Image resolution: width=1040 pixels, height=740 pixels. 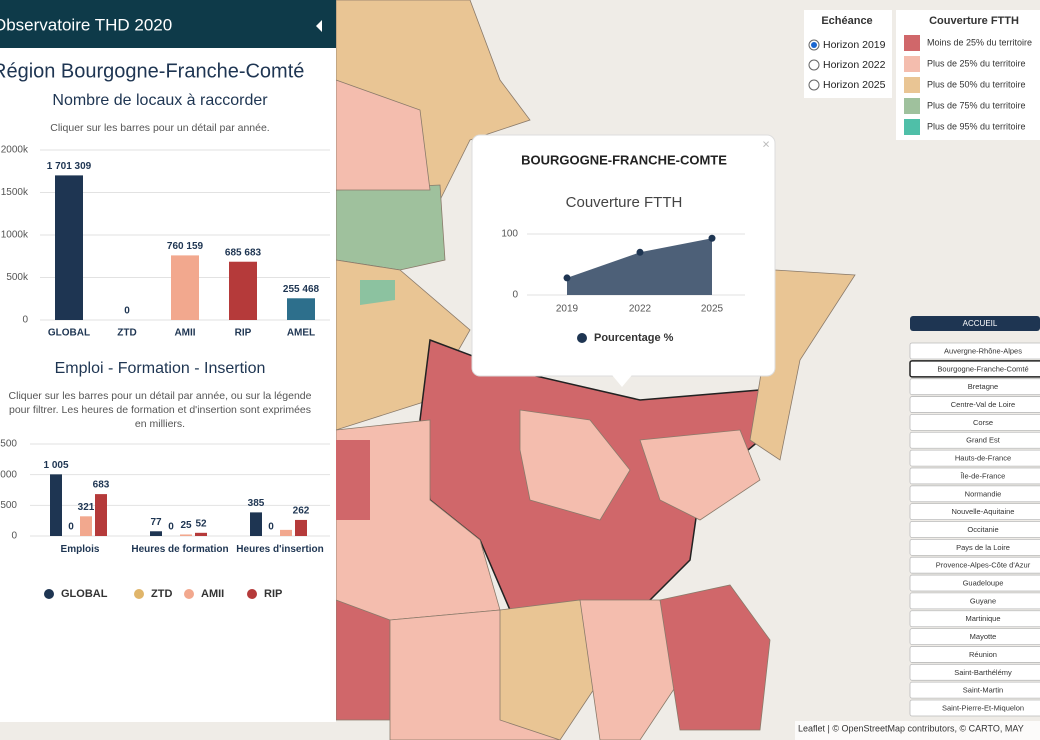 I want to click on popup-close: ×, so click(x=766, y=143).